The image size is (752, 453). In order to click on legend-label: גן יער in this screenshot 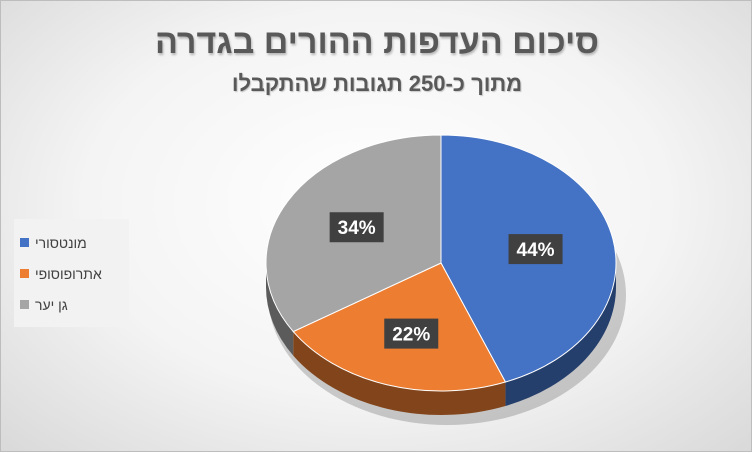, I will do `click(51, 304)`.